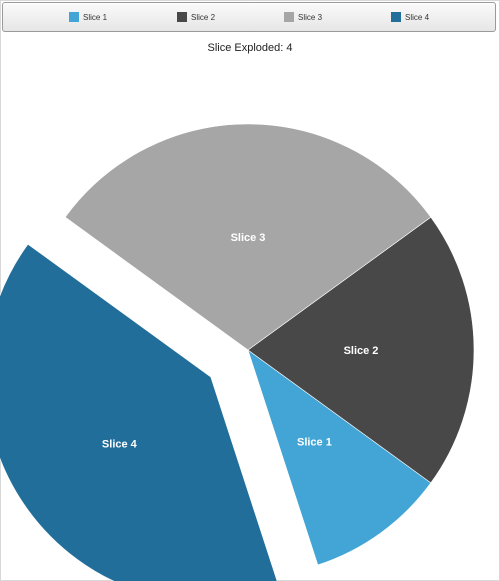  Describe the element at coordinates (417, 17) in the screenshot. I see `legend-label: Slice 4` at that location.